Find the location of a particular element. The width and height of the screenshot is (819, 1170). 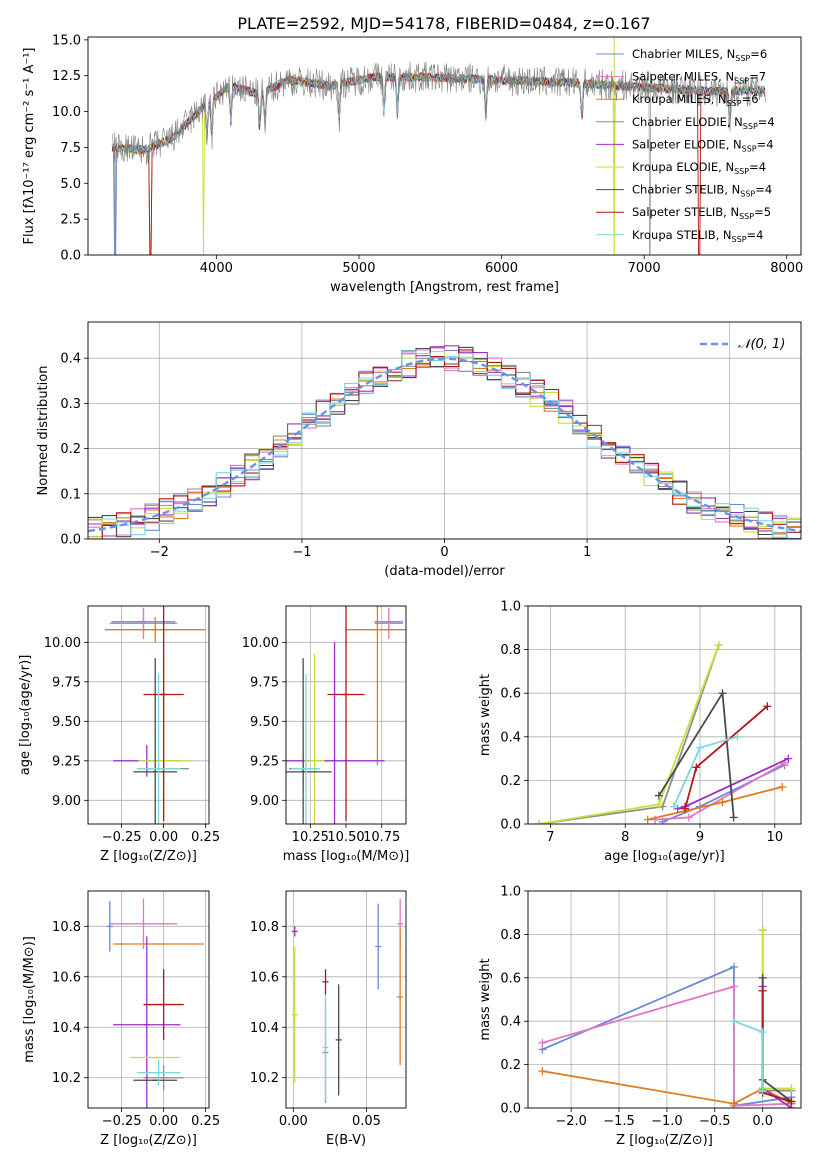

x-axis-label: age [log₁₀(age/yr)] is located at coordinates (664, 856).